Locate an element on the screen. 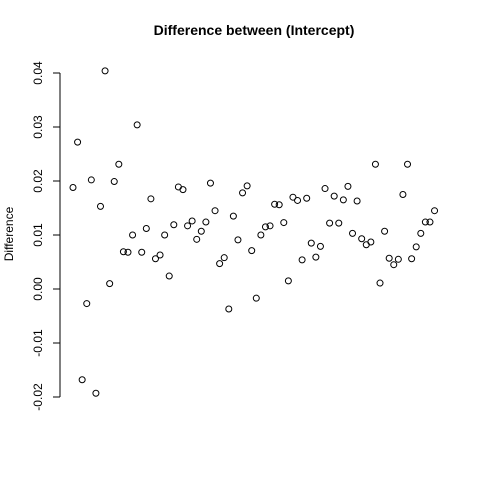 The height and width of the screenshot is (480, 480). y-tick-label: -0.01 is located at coordinates (38, 343).